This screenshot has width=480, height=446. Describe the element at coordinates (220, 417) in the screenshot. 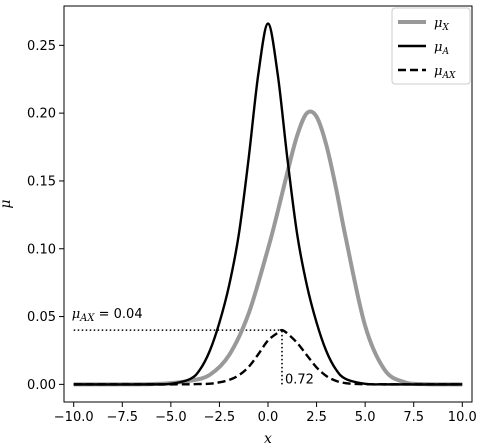

I see `x-tick-label: −2.5` at that location.